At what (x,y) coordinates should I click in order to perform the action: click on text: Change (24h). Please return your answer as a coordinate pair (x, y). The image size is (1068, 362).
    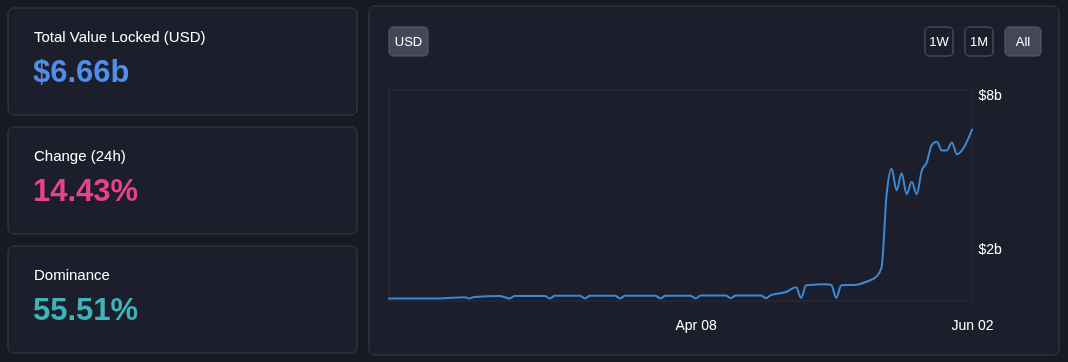
    Looking at the image, I should click on (80, 155).